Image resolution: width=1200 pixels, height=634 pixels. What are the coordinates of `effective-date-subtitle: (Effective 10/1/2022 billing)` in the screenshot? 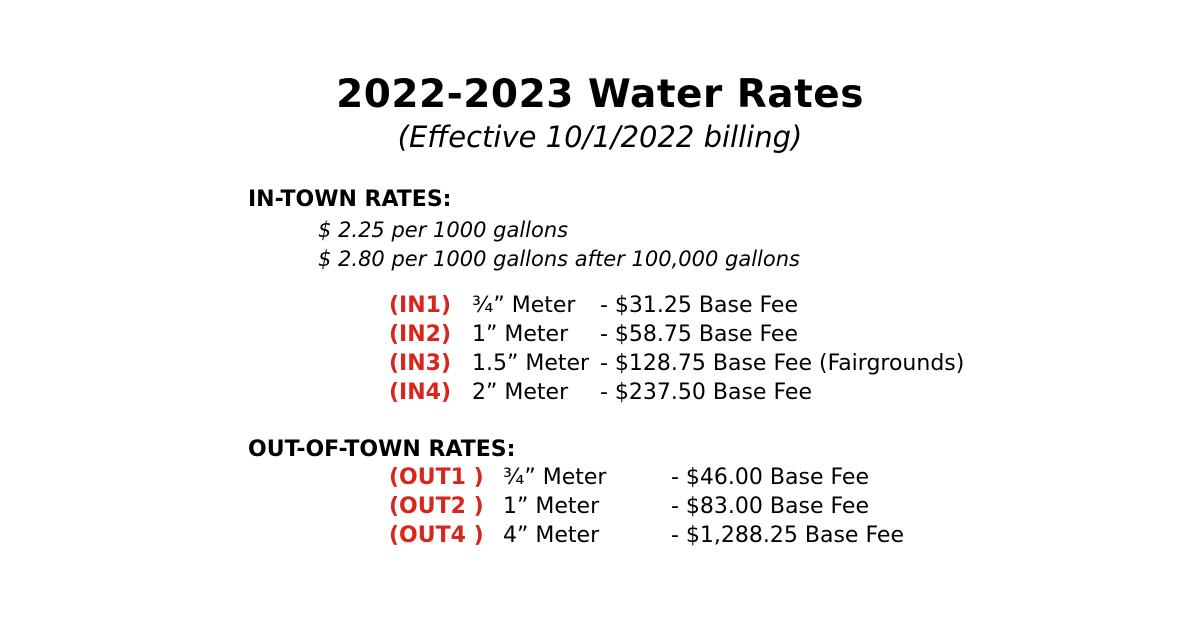 It's located at (600, 137).